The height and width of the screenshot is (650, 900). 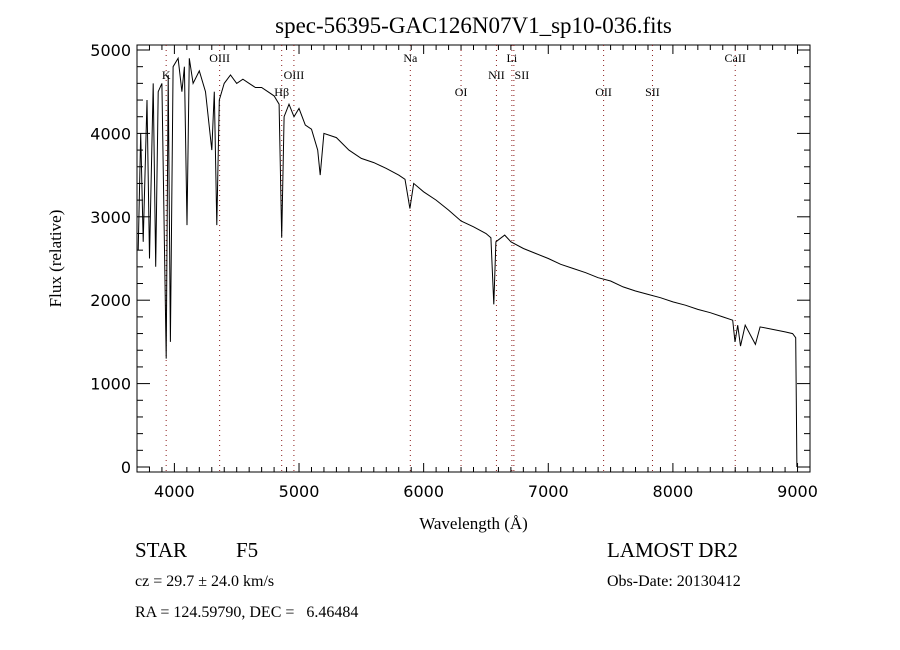 I want to click on line-label-k: K, so click(x=166, y=75).